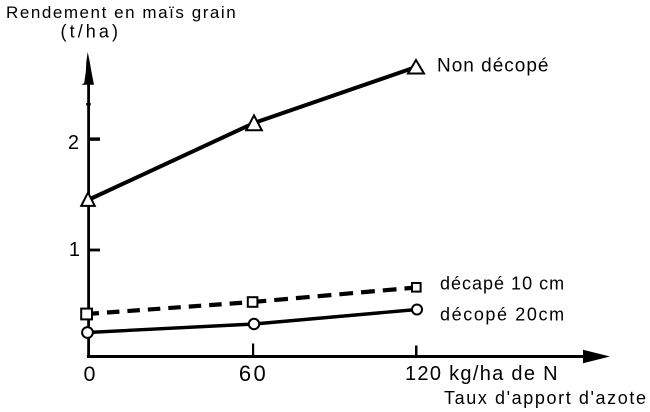 Image resolution: width=650 pixels, height=412 pixels. I want to click on svg-text: Non décopé, so click(493, 66).